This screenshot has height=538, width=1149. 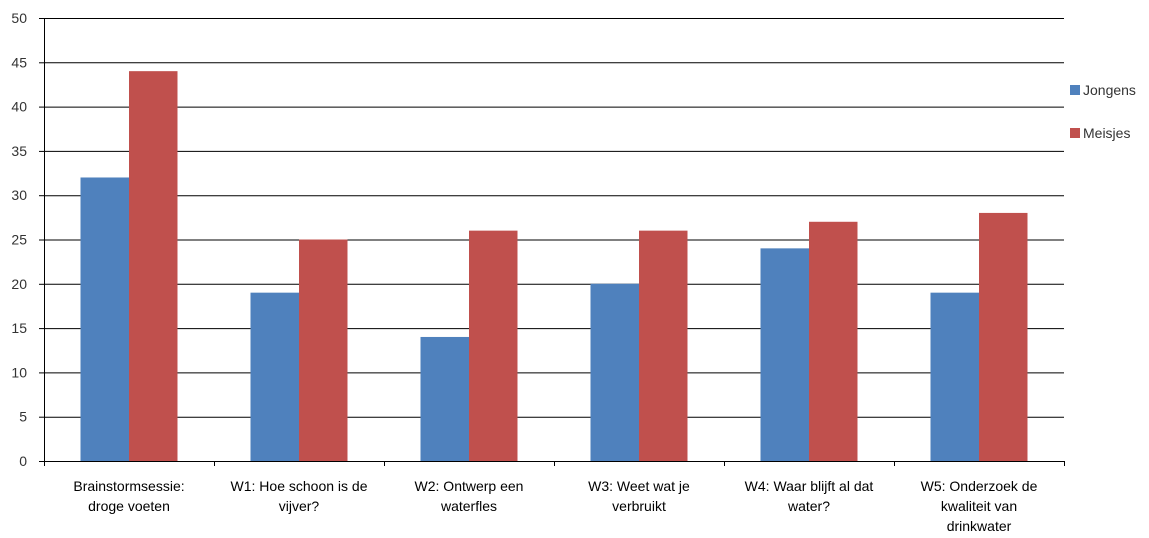 What do you see at coordinates (19, 18) in the screenshot?
I see `y-tick-label: 50` at bounding box center [19, 18].